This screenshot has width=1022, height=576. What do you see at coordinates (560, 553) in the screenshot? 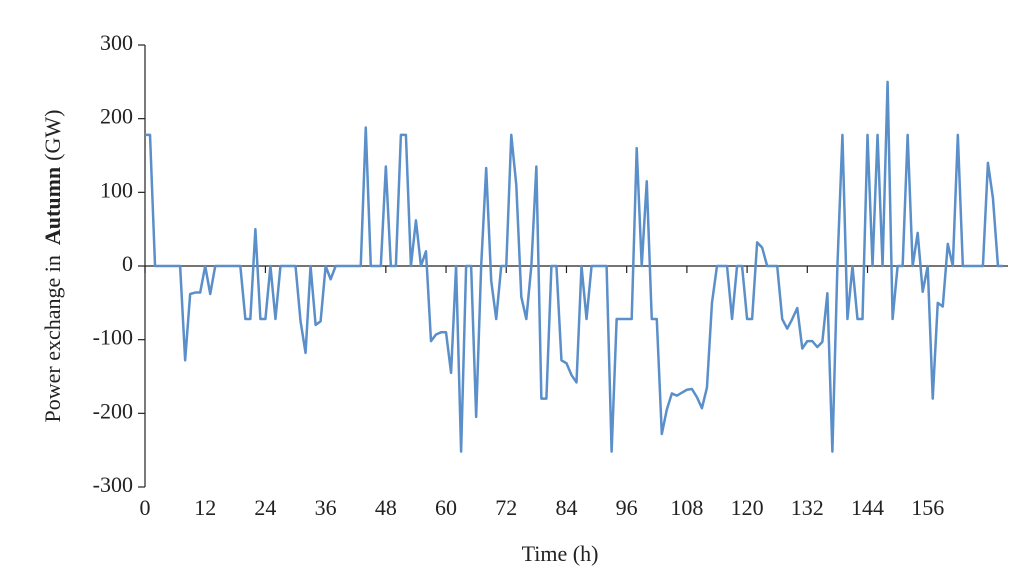
I see `x-axis-label: Time (h)` at bounding box center [560, 553].